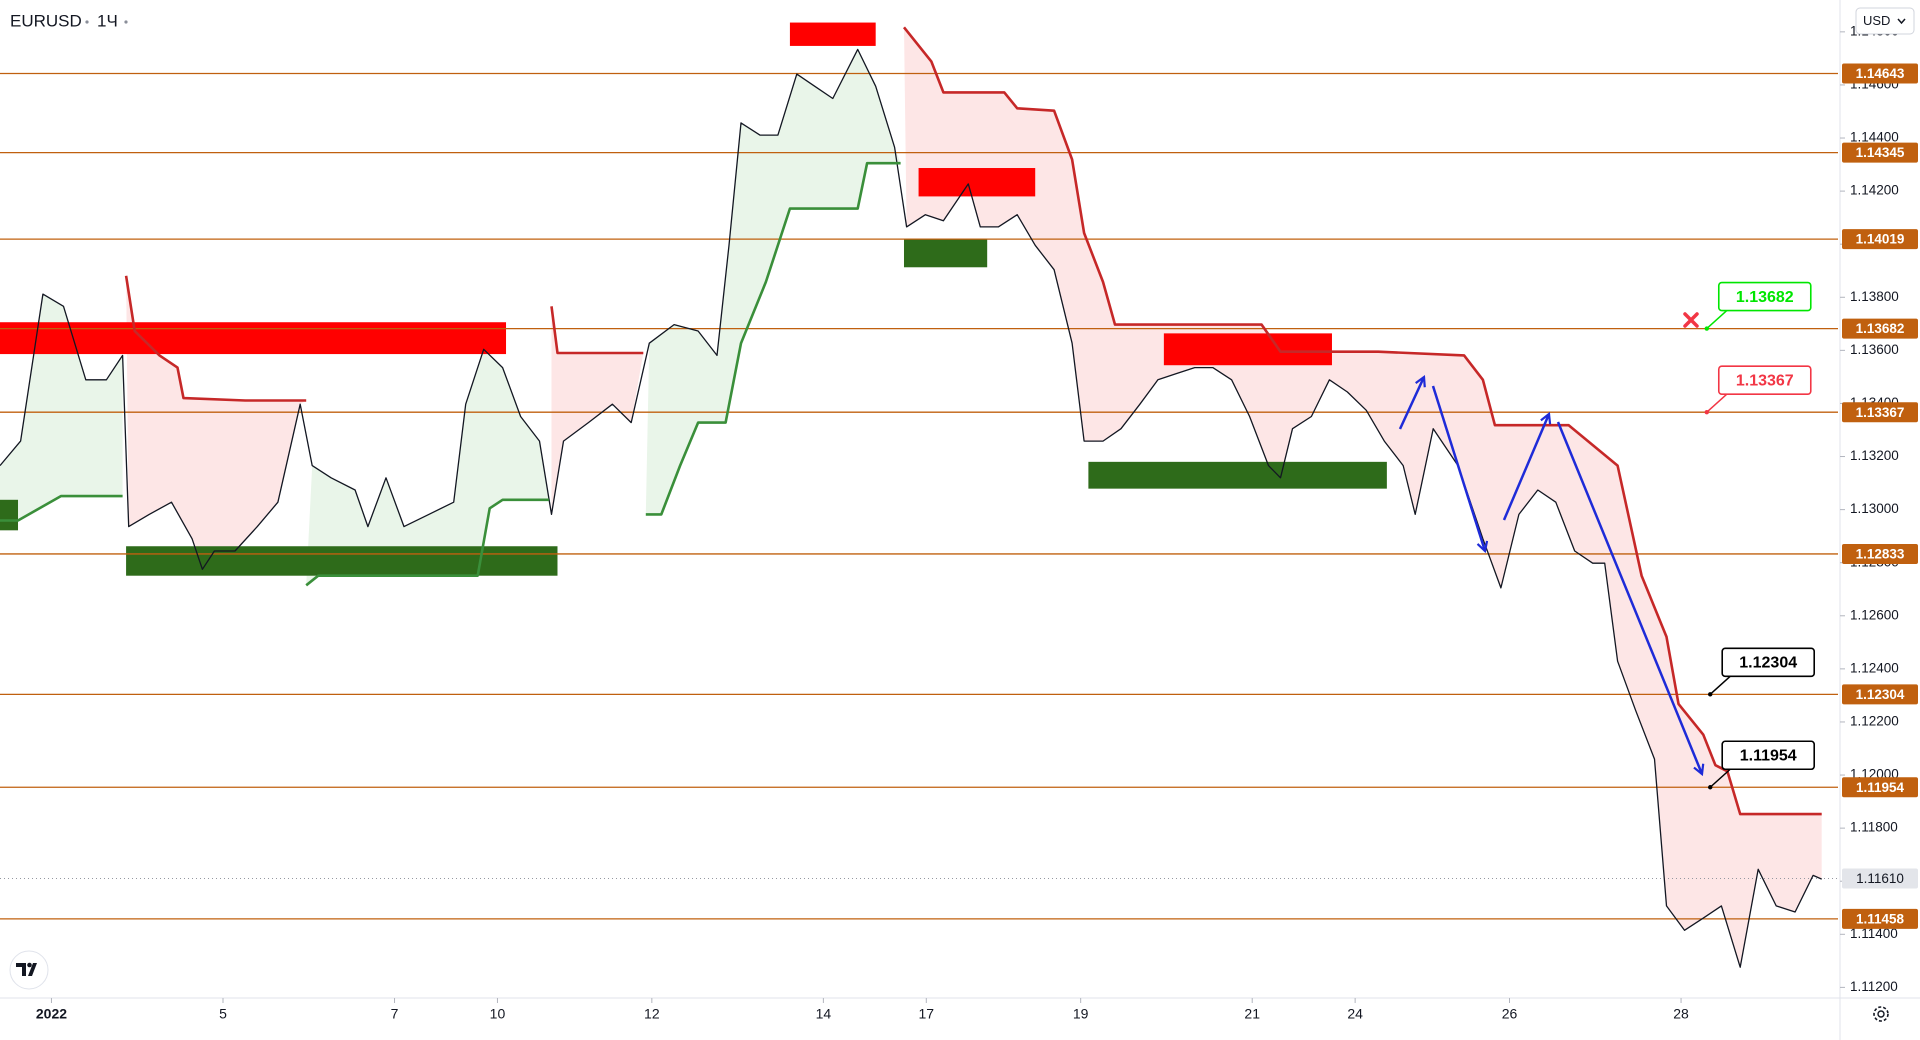  What do you see at coordinates (107, 20) in the screenshot?
I see `interval: 1Ч` at bounding box center [107, 20].